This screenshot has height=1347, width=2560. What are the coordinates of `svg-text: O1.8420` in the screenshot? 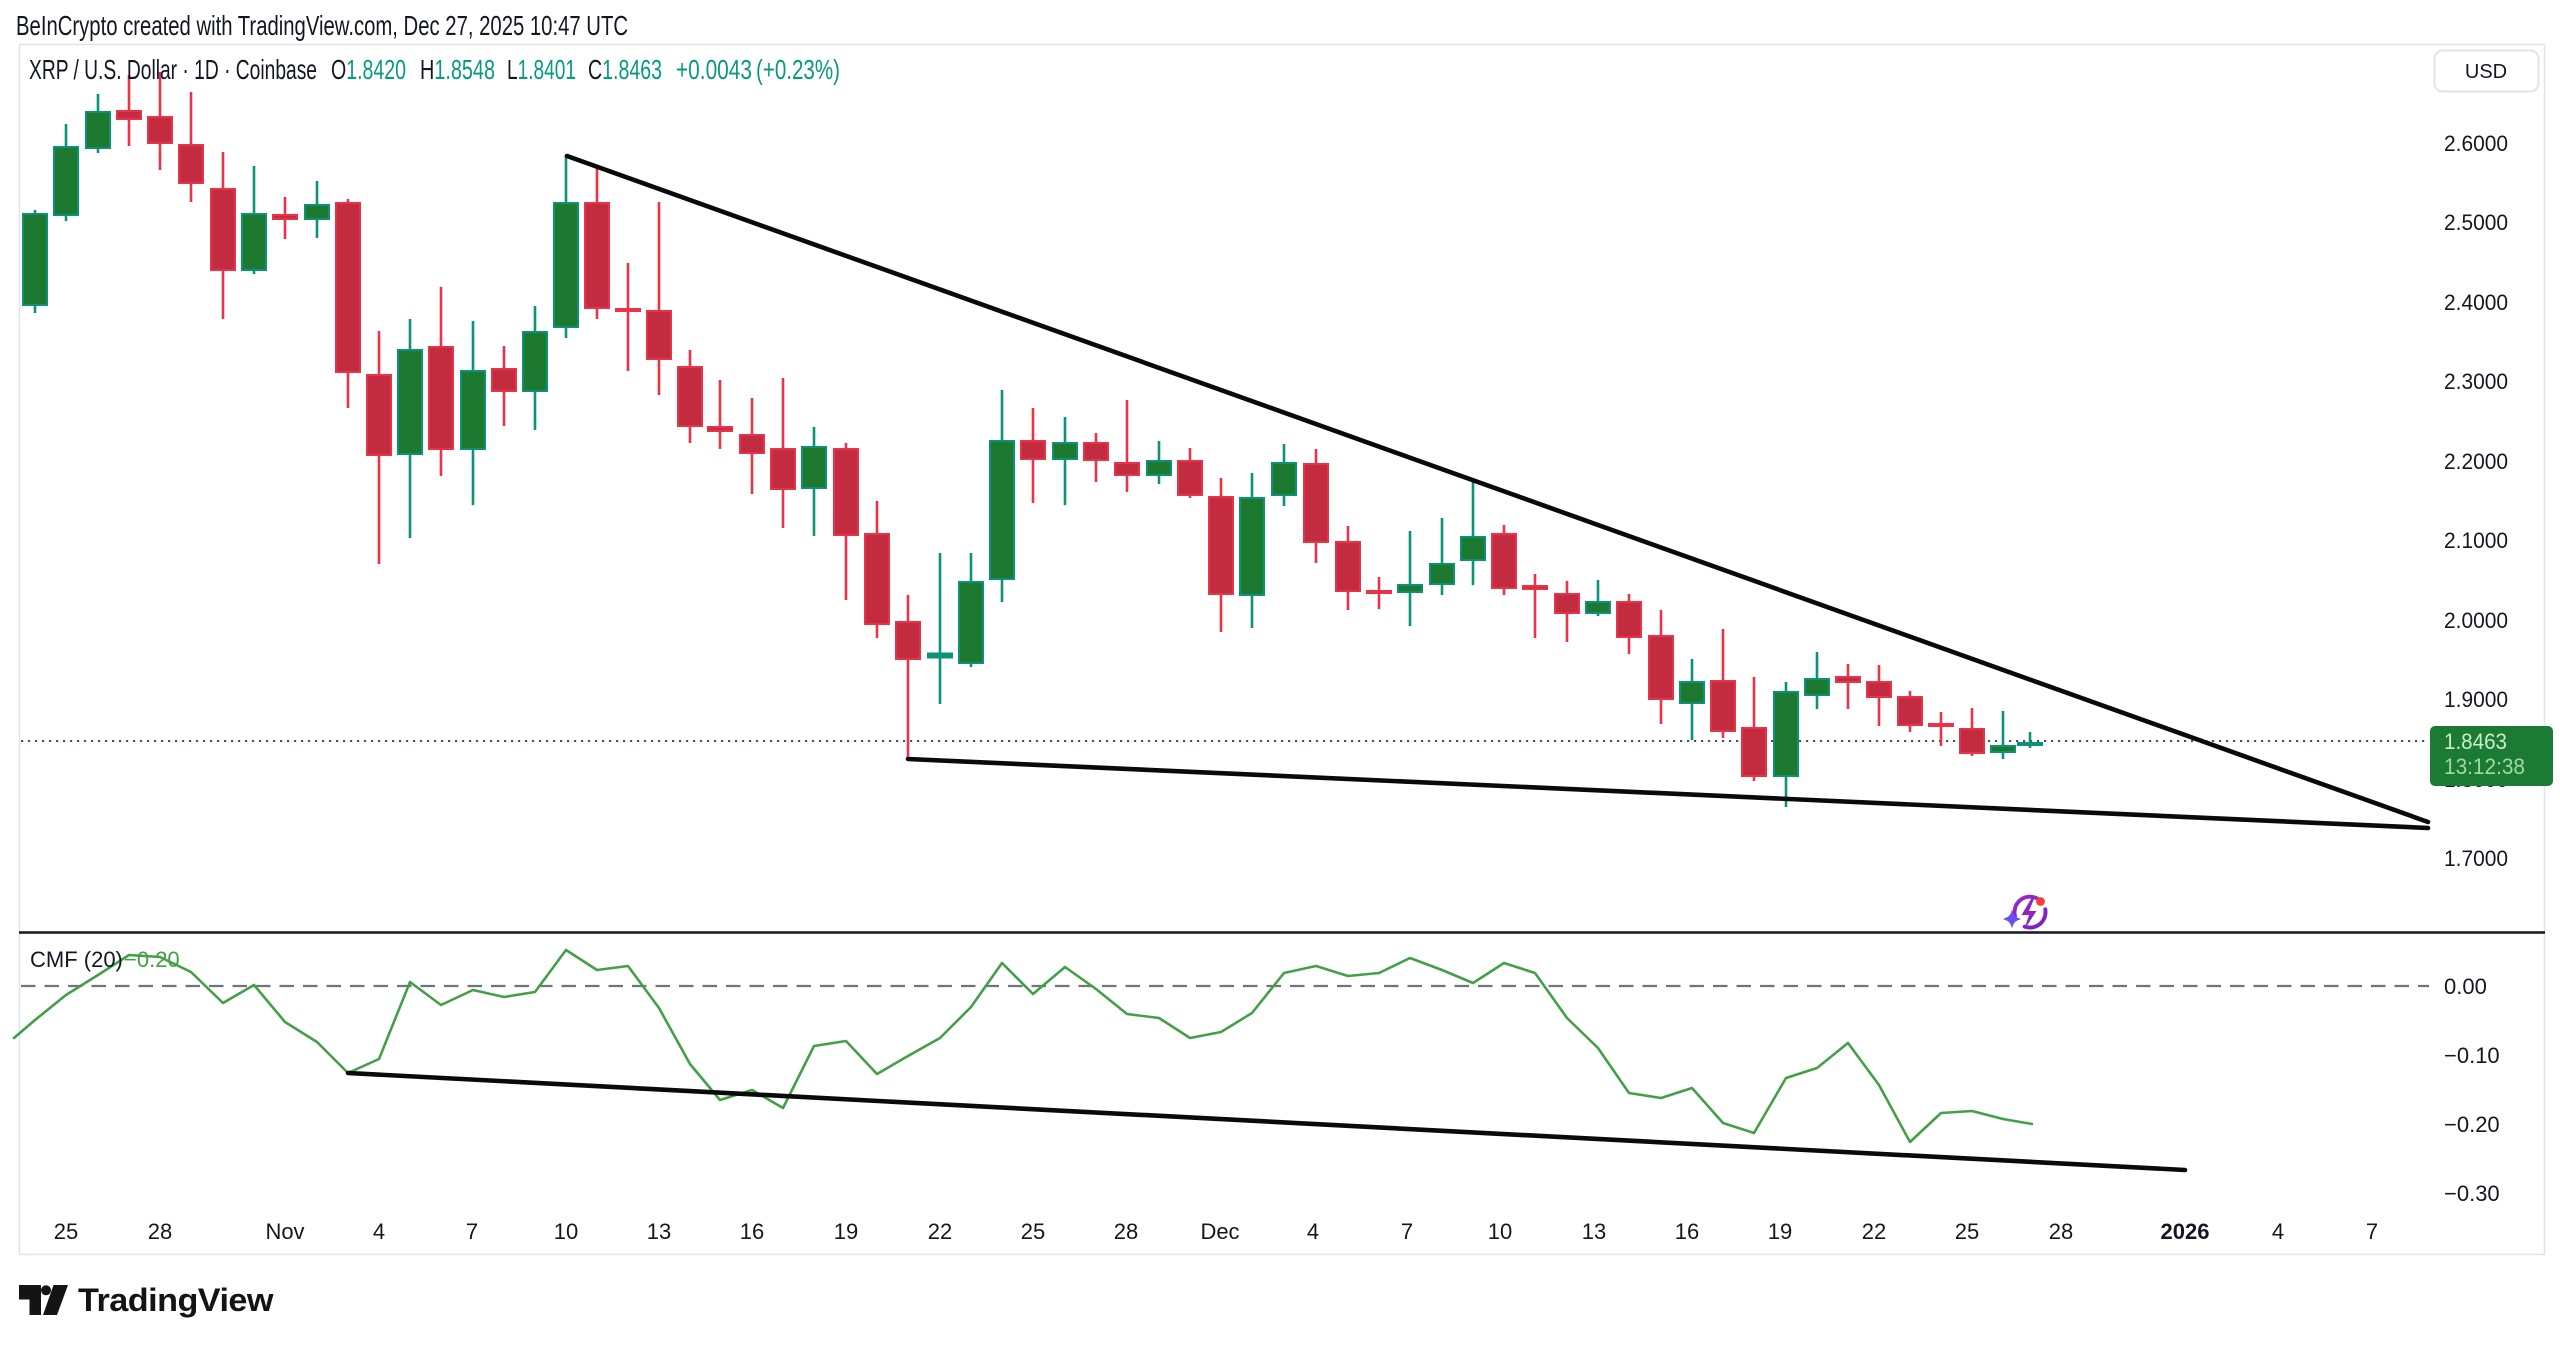 It's located at (368, 69).